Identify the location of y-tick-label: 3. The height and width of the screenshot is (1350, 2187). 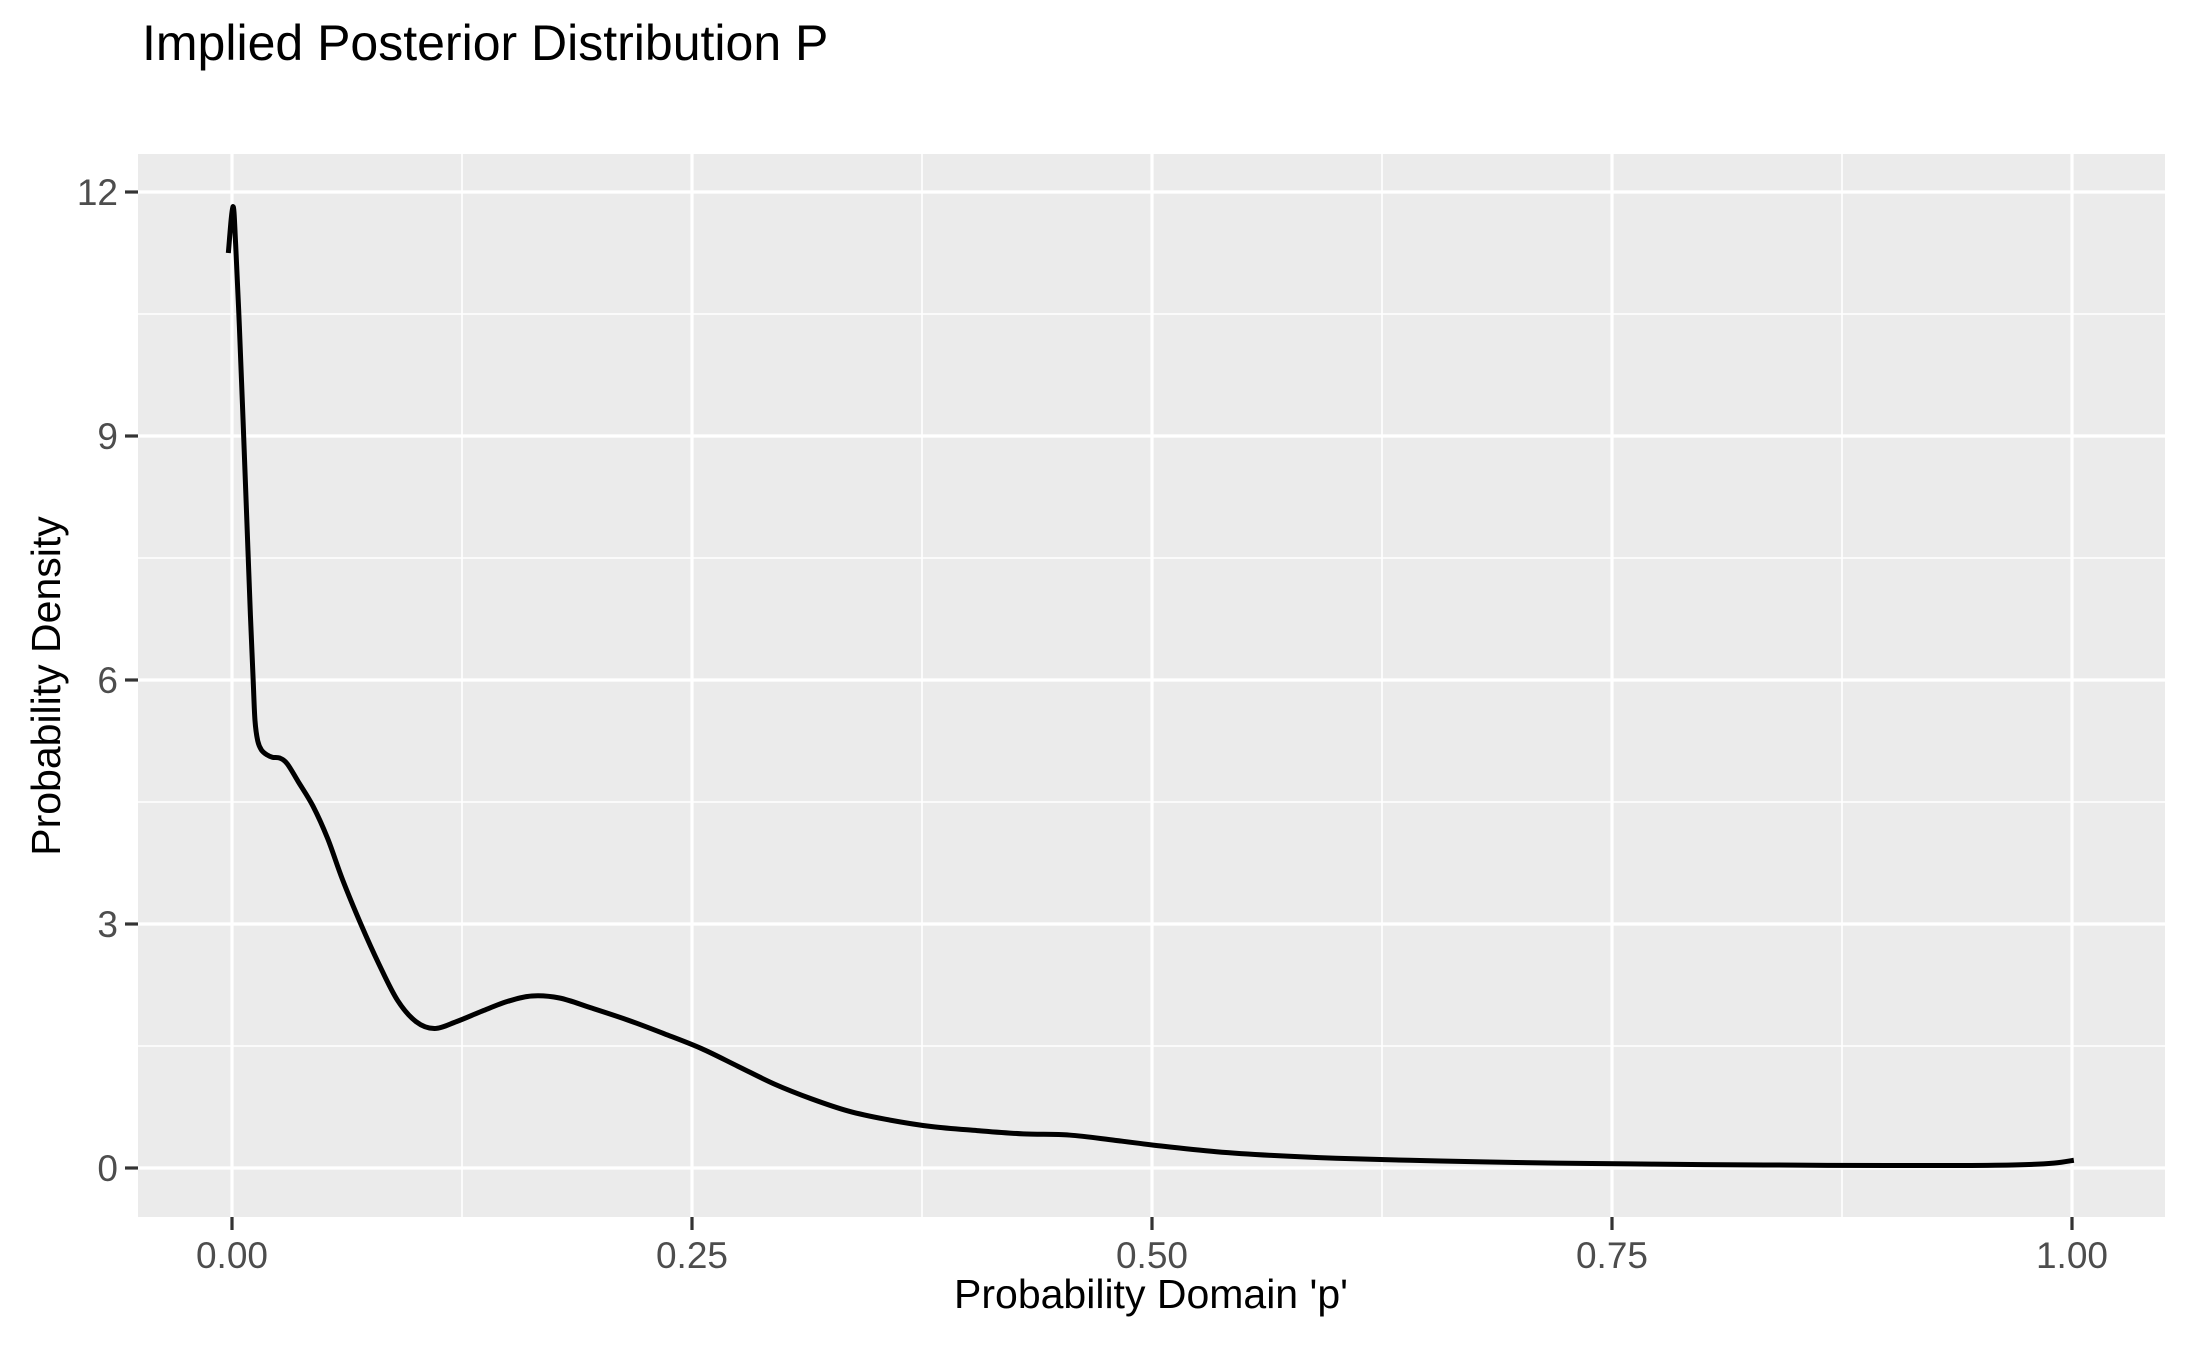
(107, 924).